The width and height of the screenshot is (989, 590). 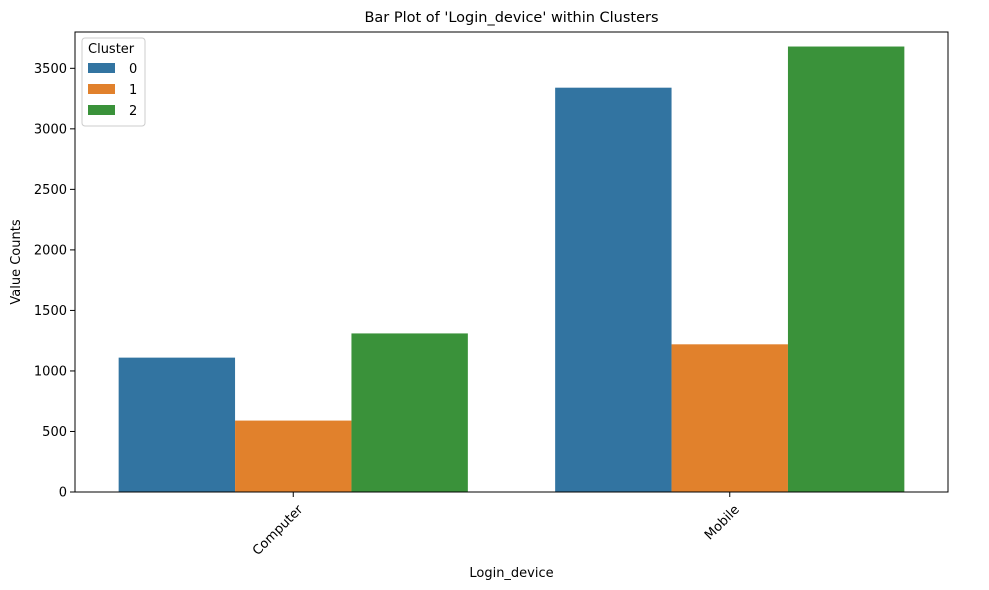 I want to click on y-tick-label: 3000, so click(x=50, y=129).